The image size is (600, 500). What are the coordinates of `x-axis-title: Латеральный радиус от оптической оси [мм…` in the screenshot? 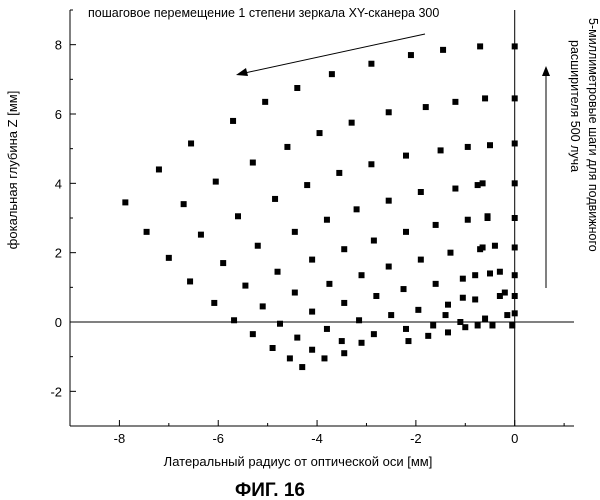 It's located at (298, 461).